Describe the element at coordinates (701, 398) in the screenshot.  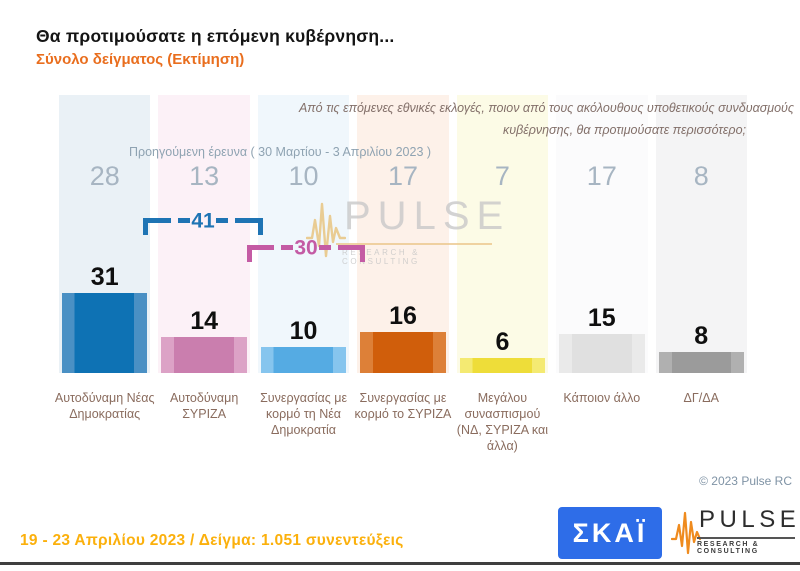
I see `category-label: ΔΓ/ΔΑ` at that location.